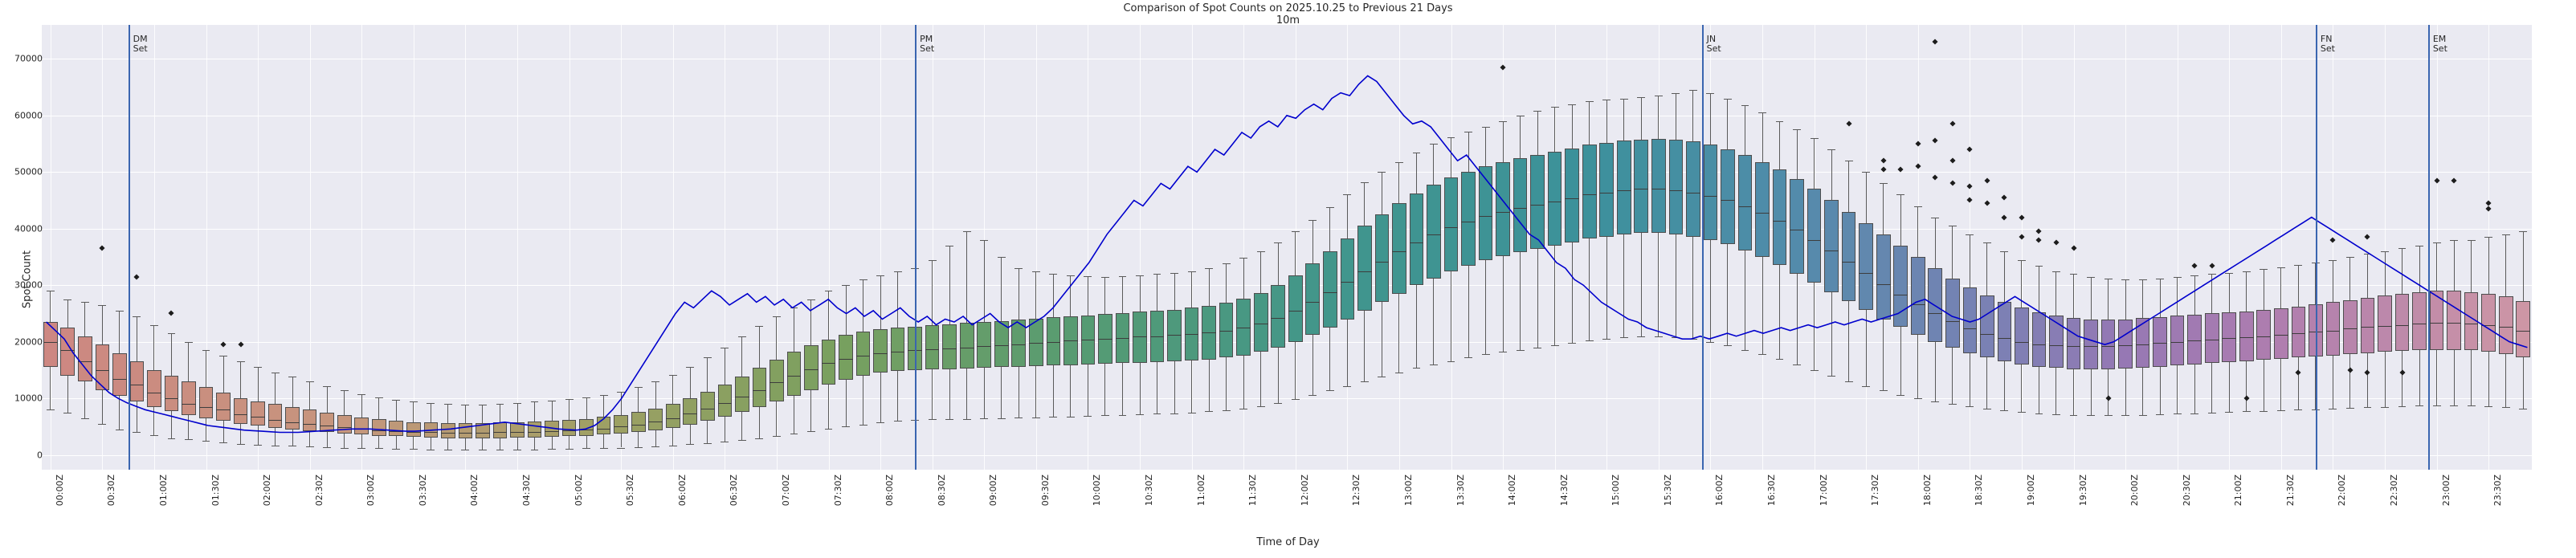 The height and width of the screenshot is (558, 2576). What do you see at coordinates (1304, 491) in the screenshot?
I see `x-tick-label: 12:00Z` at bounding box center [1304, 491].